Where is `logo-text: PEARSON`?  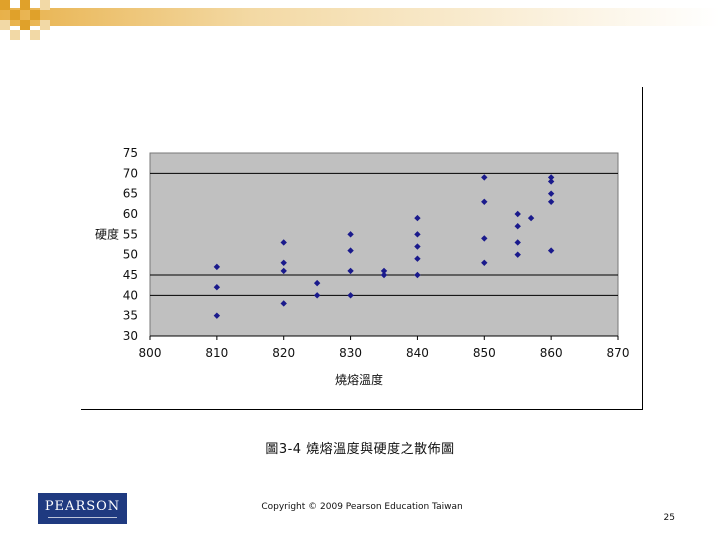
logo-text: PEARSON is located at coordinates (82, 506).